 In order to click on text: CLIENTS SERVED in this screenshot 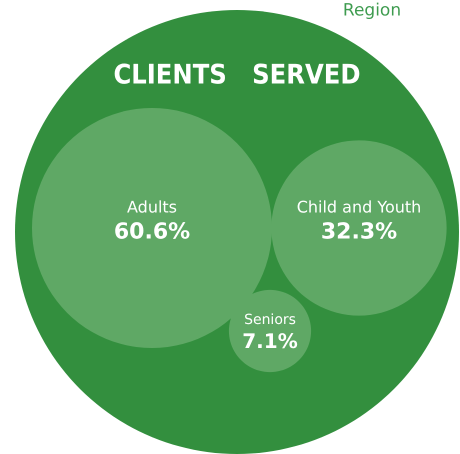, I will do `click(237, 75)`.